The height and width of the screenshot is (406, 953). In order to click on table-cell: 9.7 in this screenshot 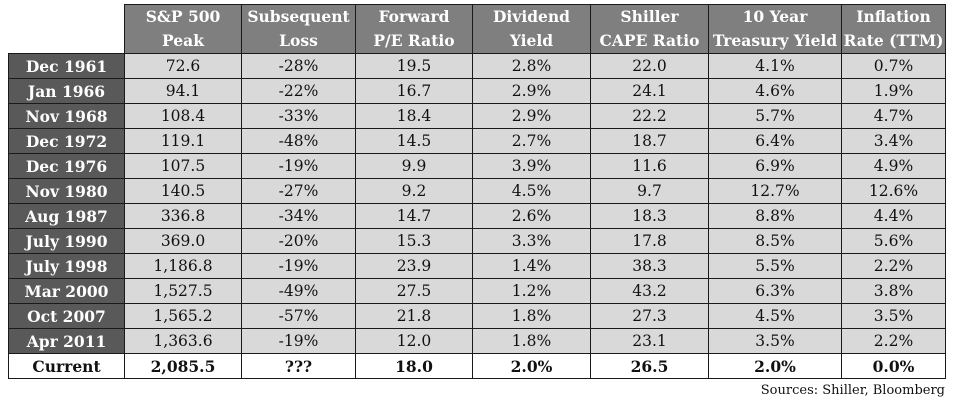, I will do `click(649, 191)`.